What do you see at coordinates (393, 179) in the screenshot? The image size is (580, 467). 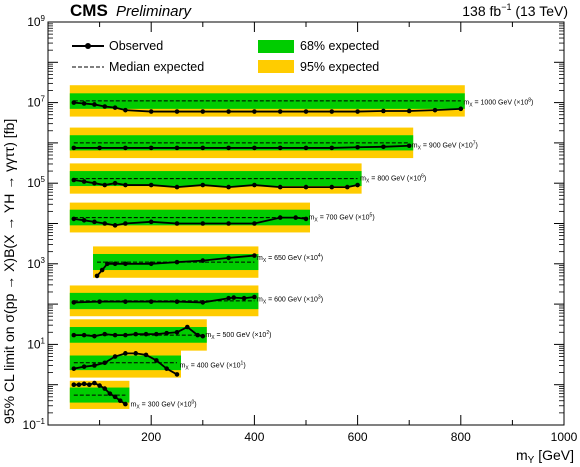 I see `mass-label-mx800: mX = 800 GeV (×106)` at bounding box center [393, 179].